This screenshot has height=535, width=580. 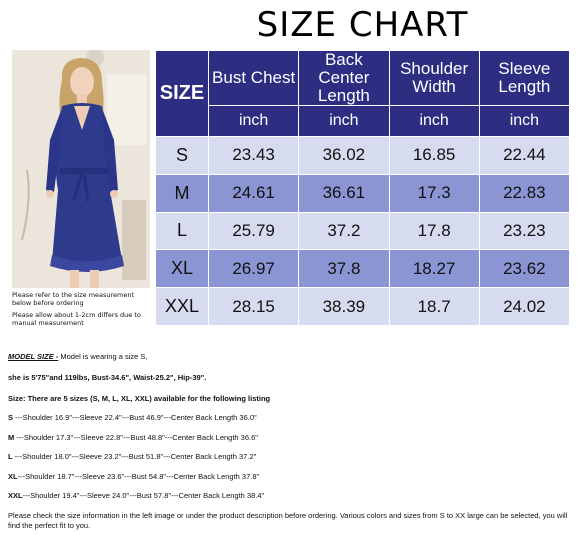 What do you see at coordinates (434, 231) in the screenshot?
I see `shoulder-value: 17.8` at bounding box center [434, 231].